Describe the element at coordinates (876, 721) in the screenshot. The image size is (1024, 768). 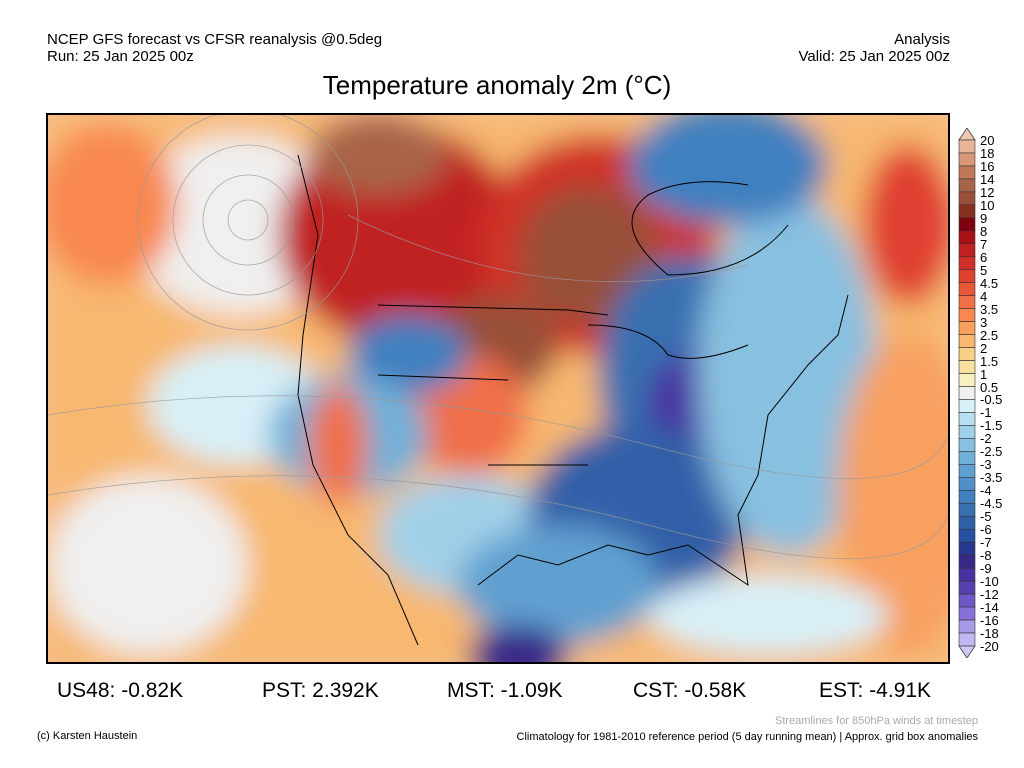
I see `streamlines-note: Streamlines for 850hPa winds at timestep` at that location.